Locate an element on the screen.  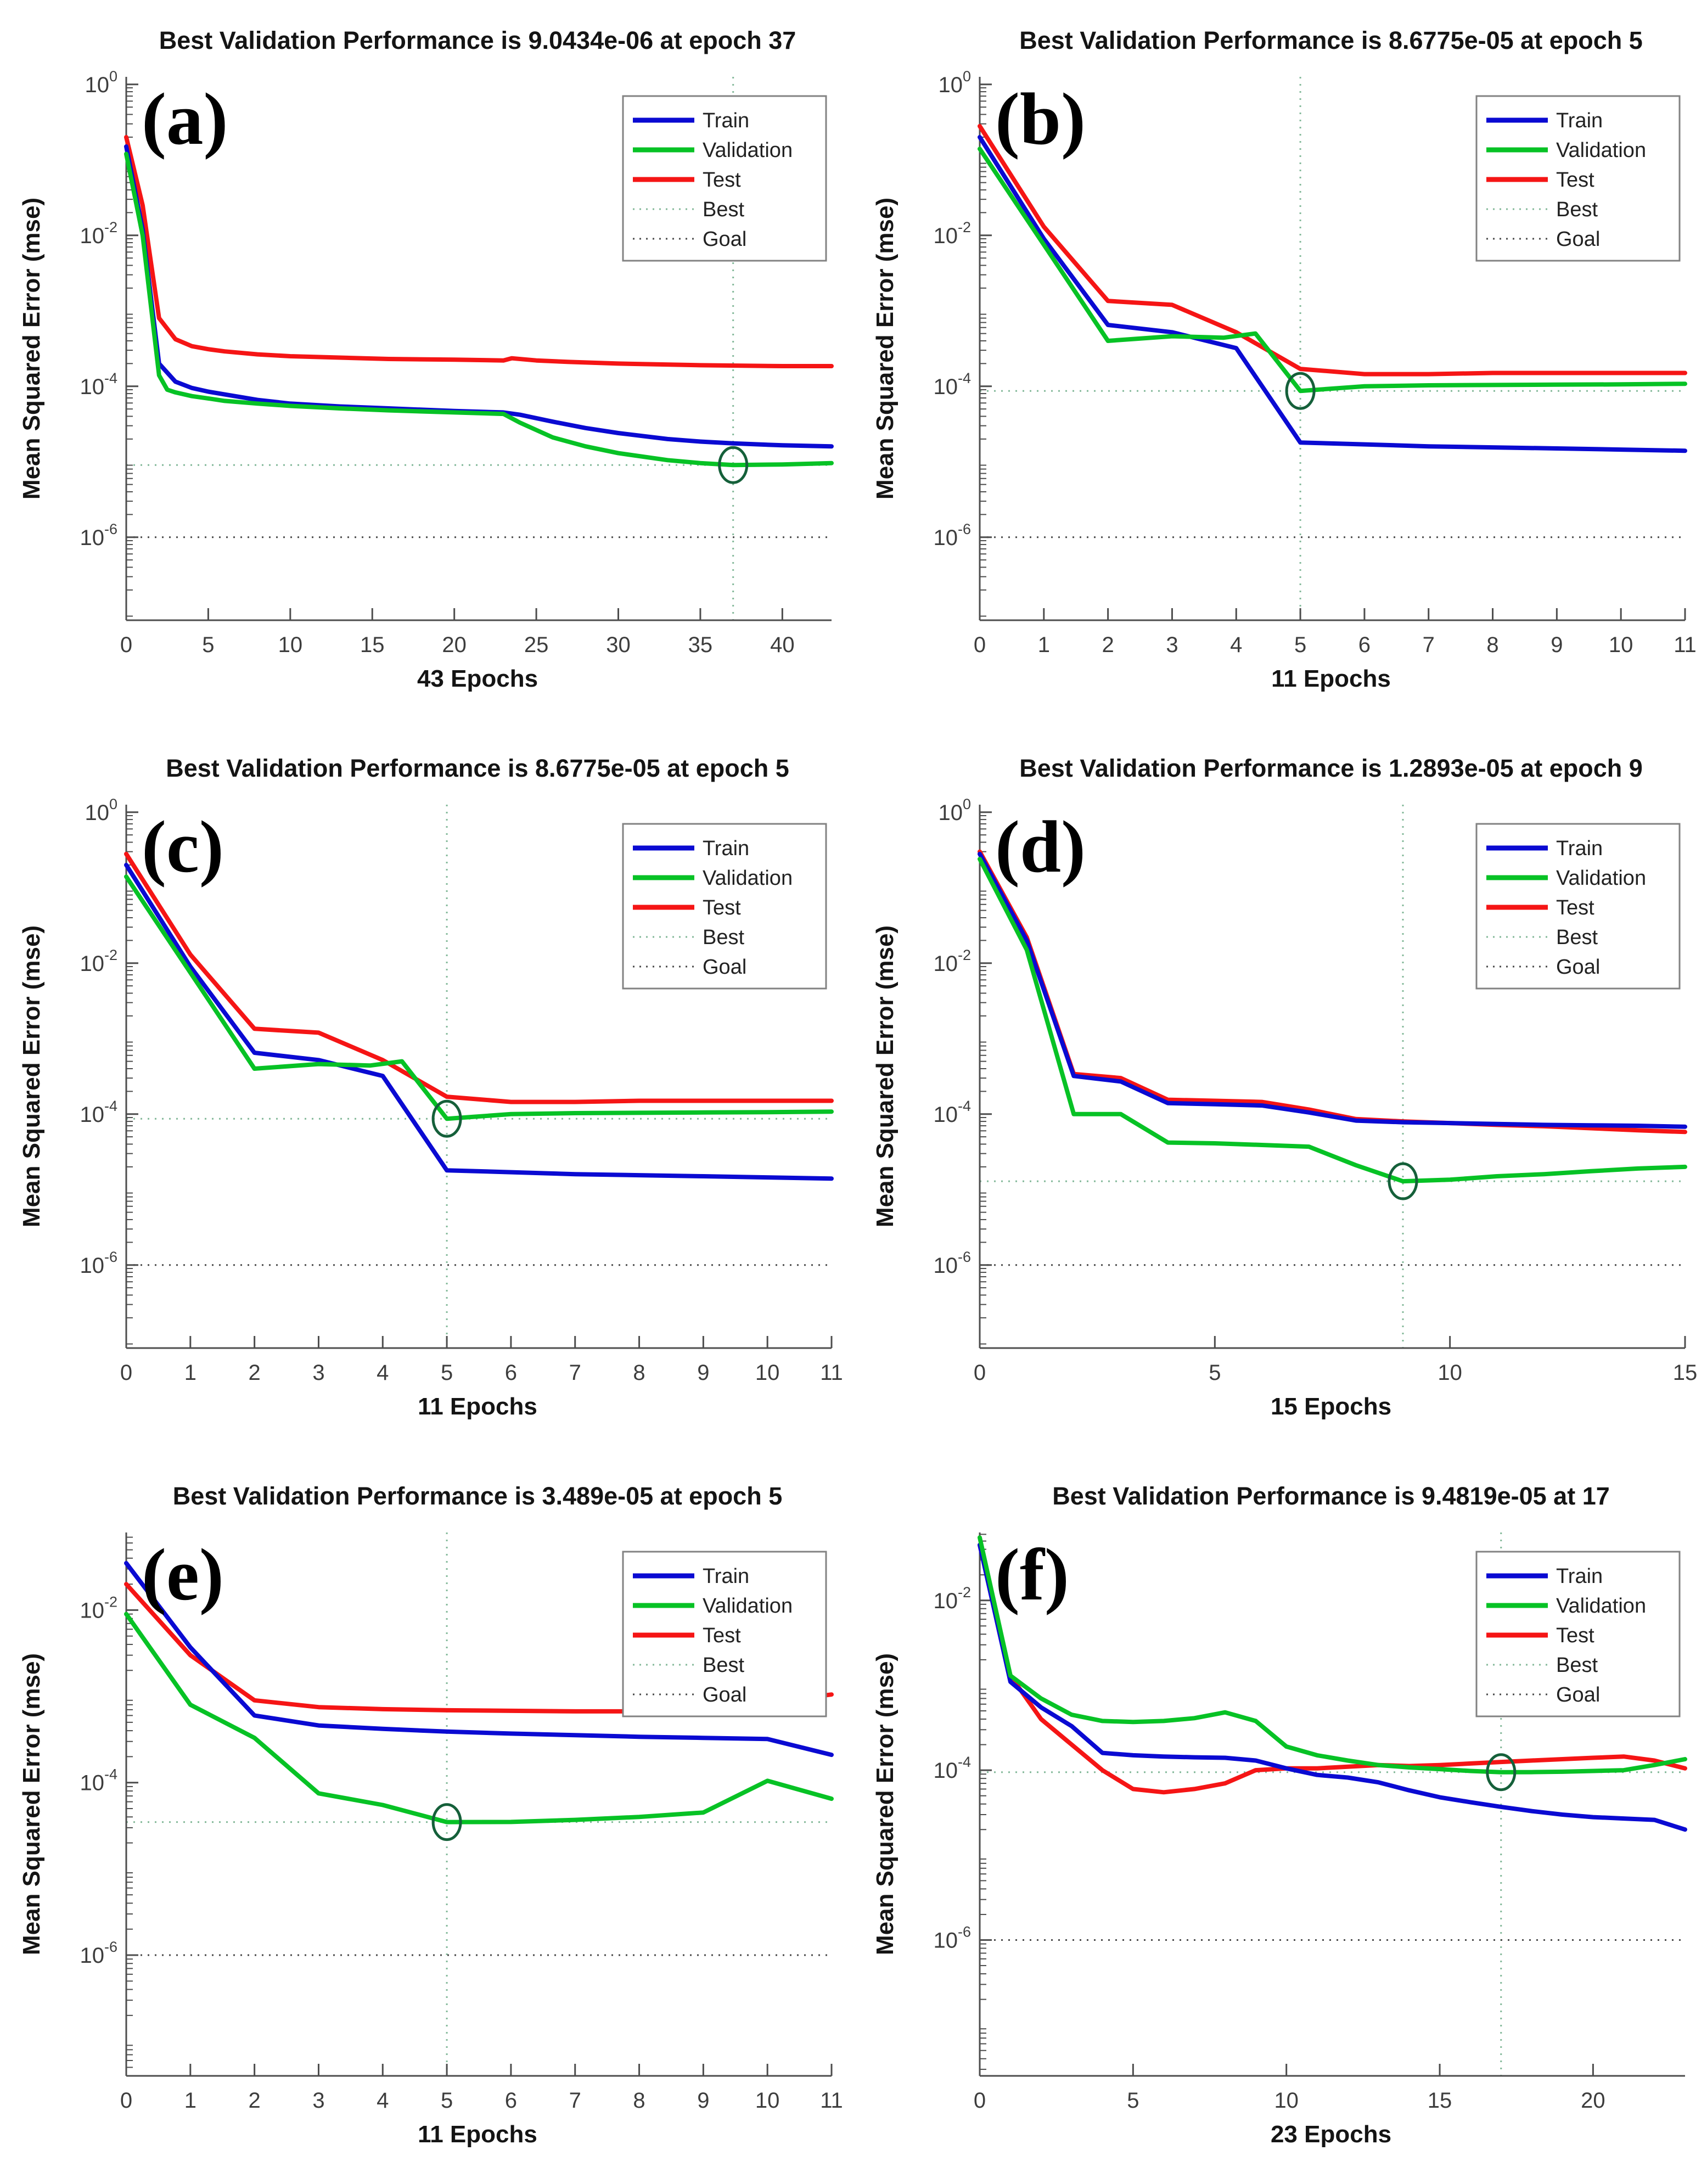
x-tick-label: 25 is located at coordinates (536, 645).